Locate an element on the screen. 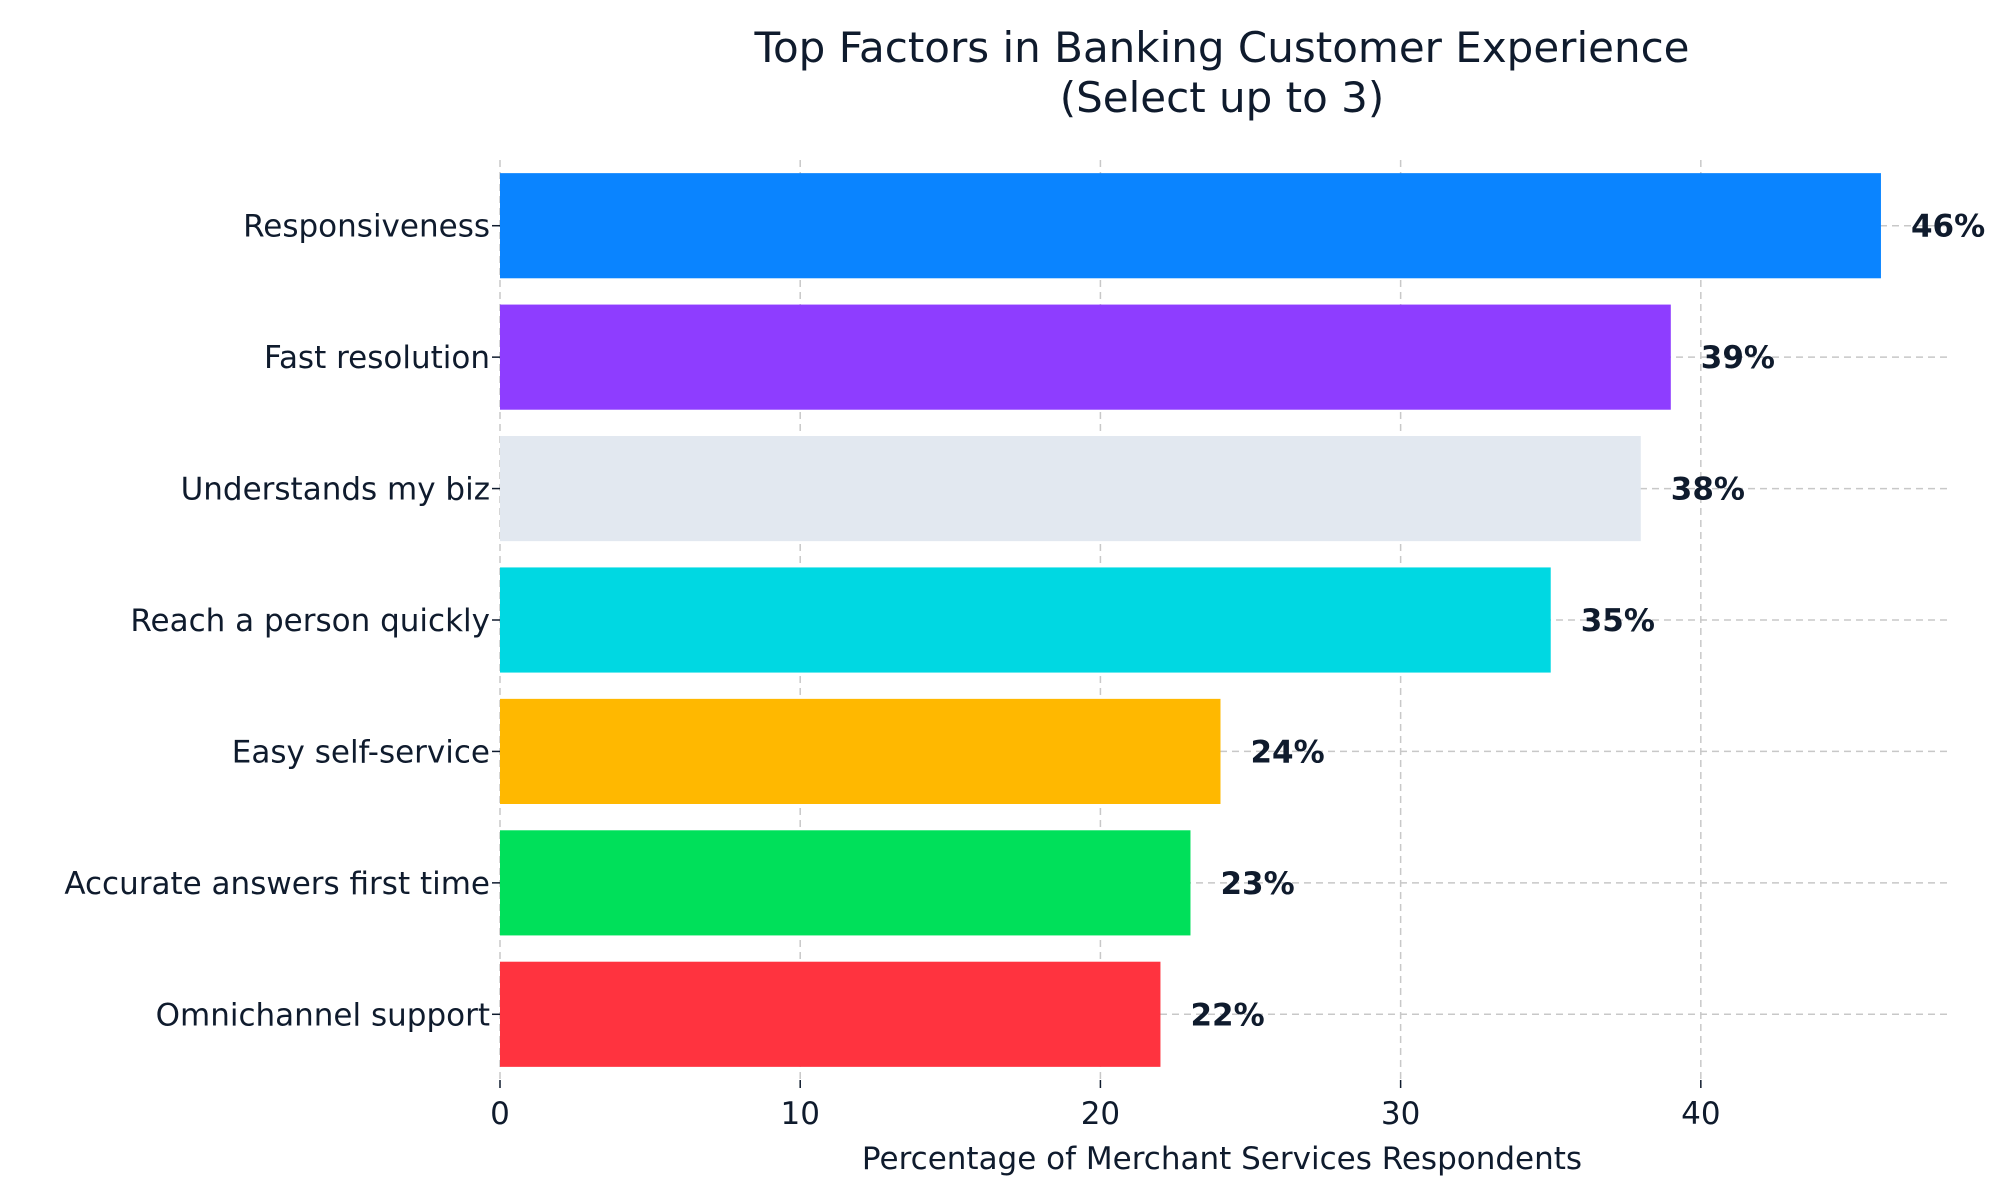  category-label: Fast resolution is located at coordinates (377, 358).